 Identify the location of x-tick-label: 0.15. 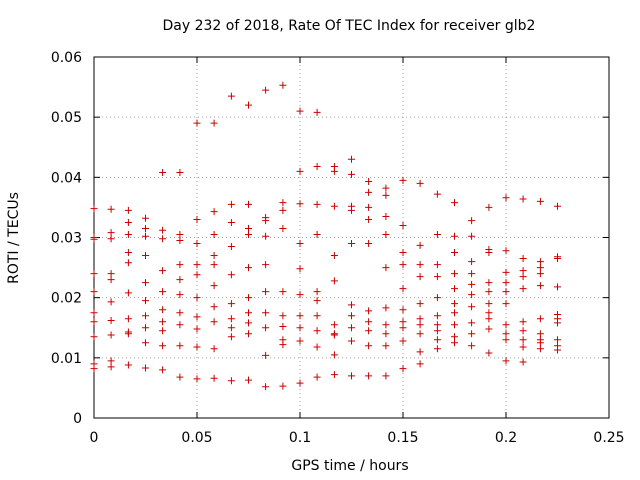
(402, 438).